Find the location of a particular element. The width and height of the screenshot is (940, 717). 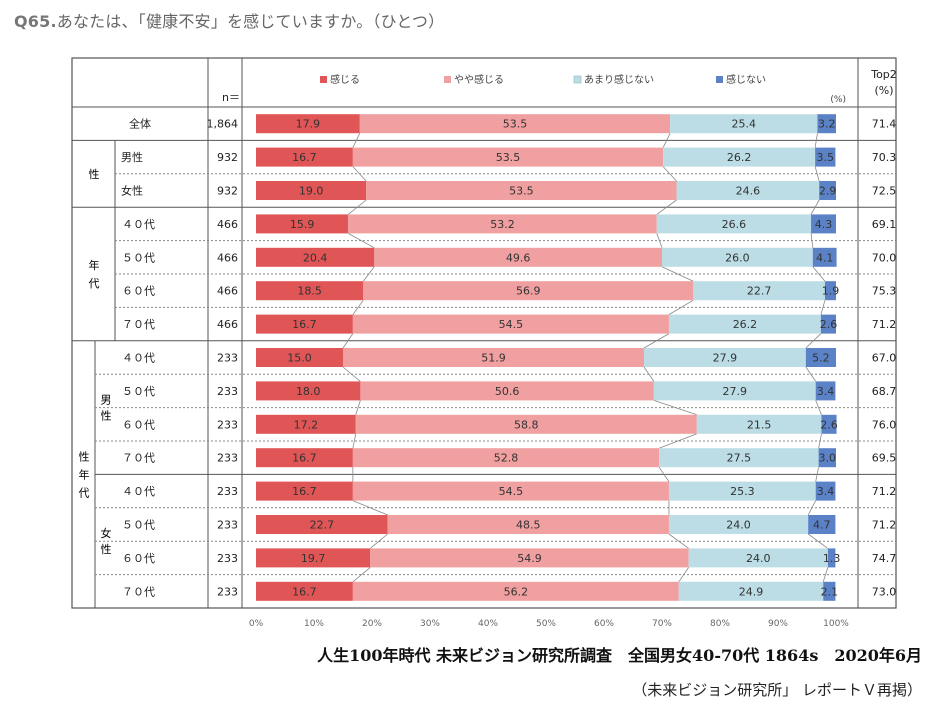

bar-value-label: 2.9 is located at coordinates (828, 191).